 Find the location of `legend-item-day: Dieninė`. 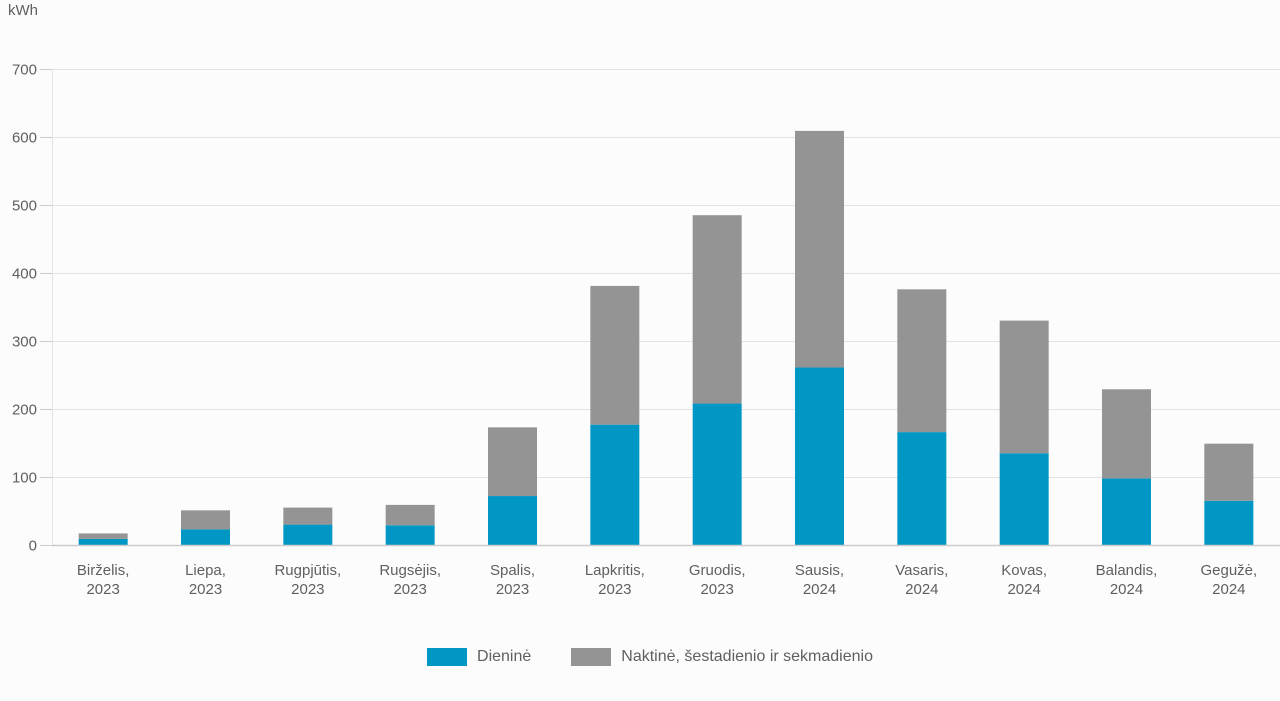

legend-item-day: Dieninė is located at coordinates (479, 657).